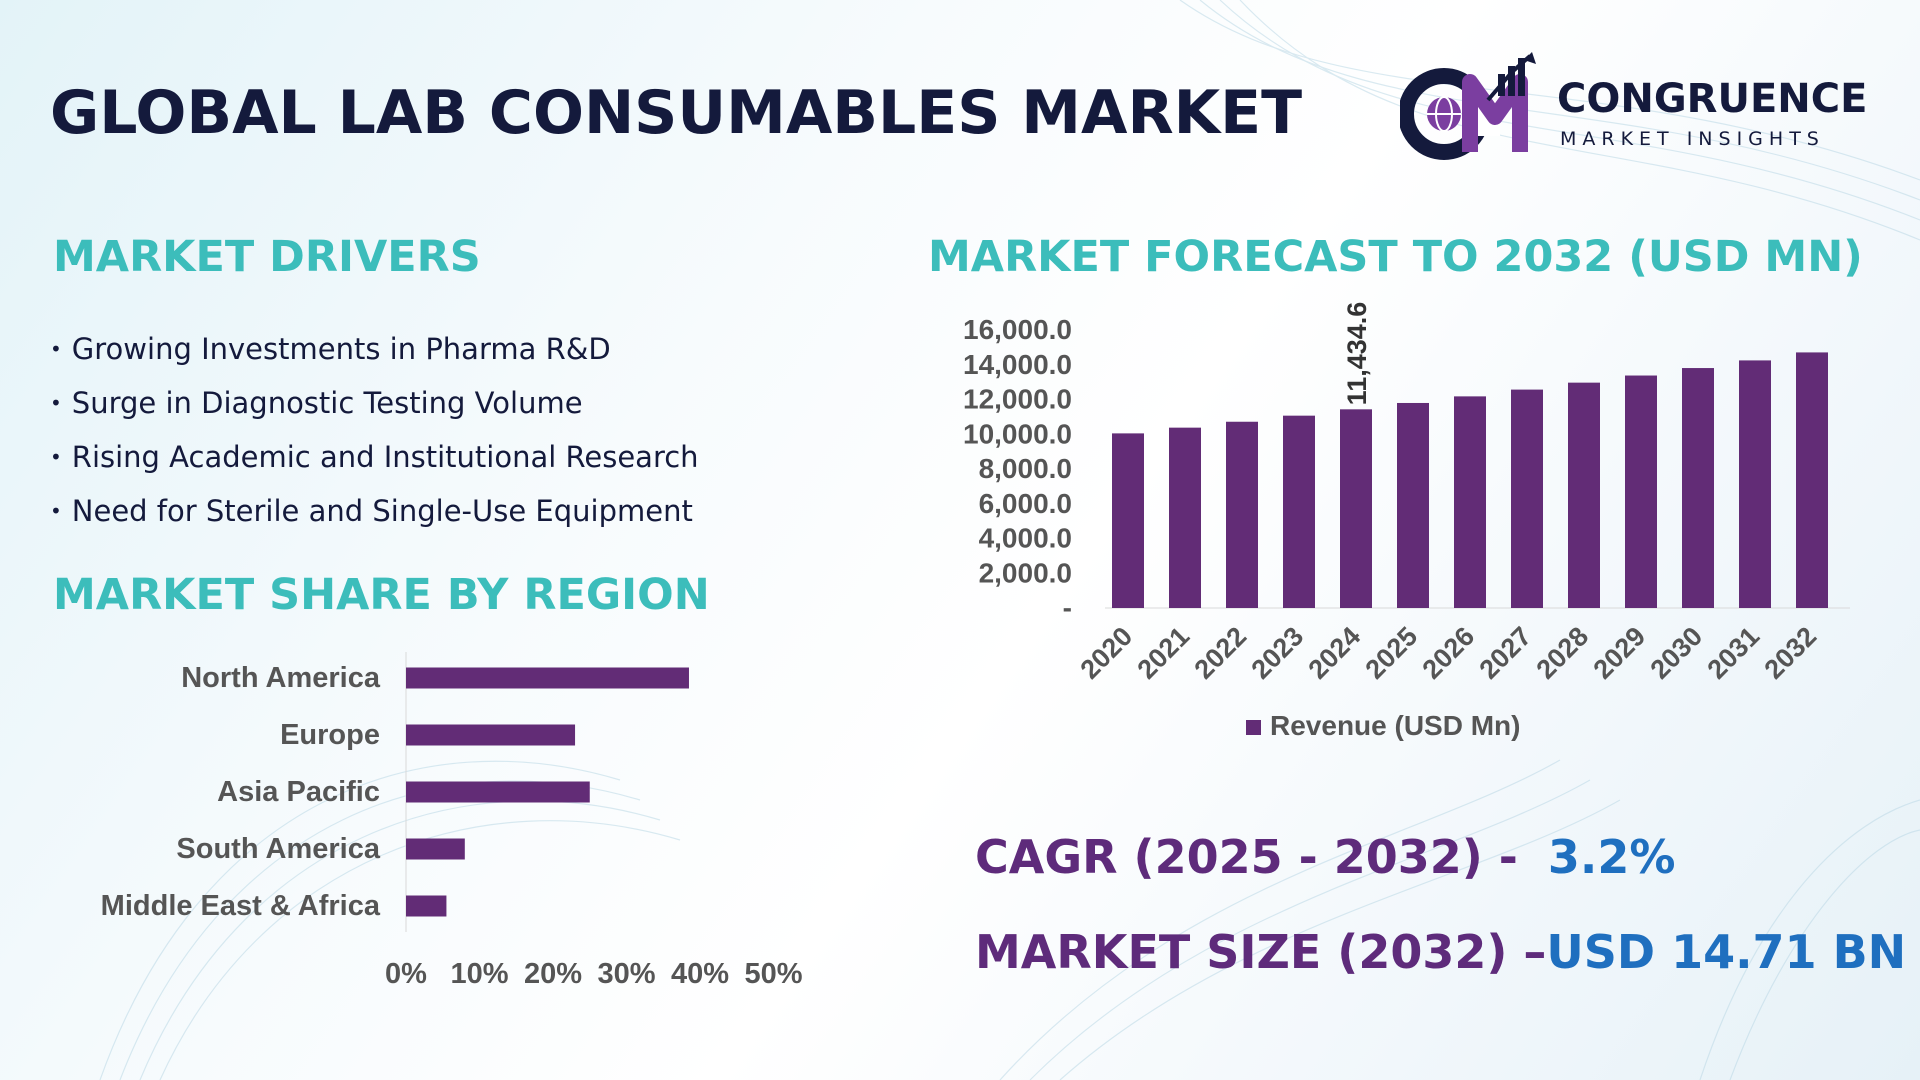 This screenshot has width=1920, height=1080. I want to click on x-tick-label: 2025, so click(1392, 653).